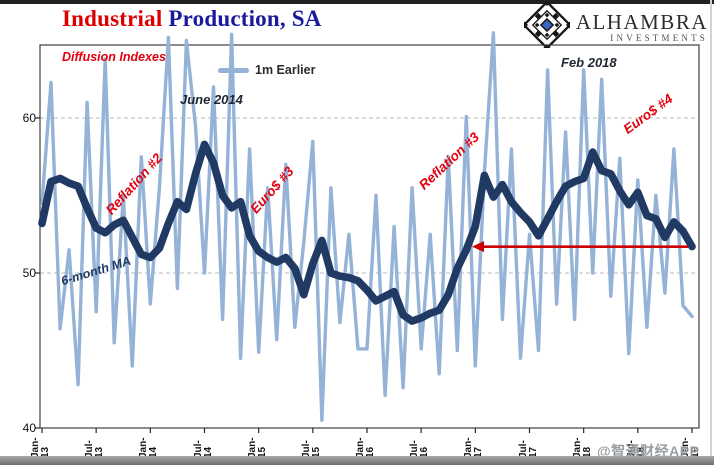  What do you see at coordinates (112, 18) in the screenshot?
I see `title-word-industrial: Industrial` at bounding box center [112, 18].